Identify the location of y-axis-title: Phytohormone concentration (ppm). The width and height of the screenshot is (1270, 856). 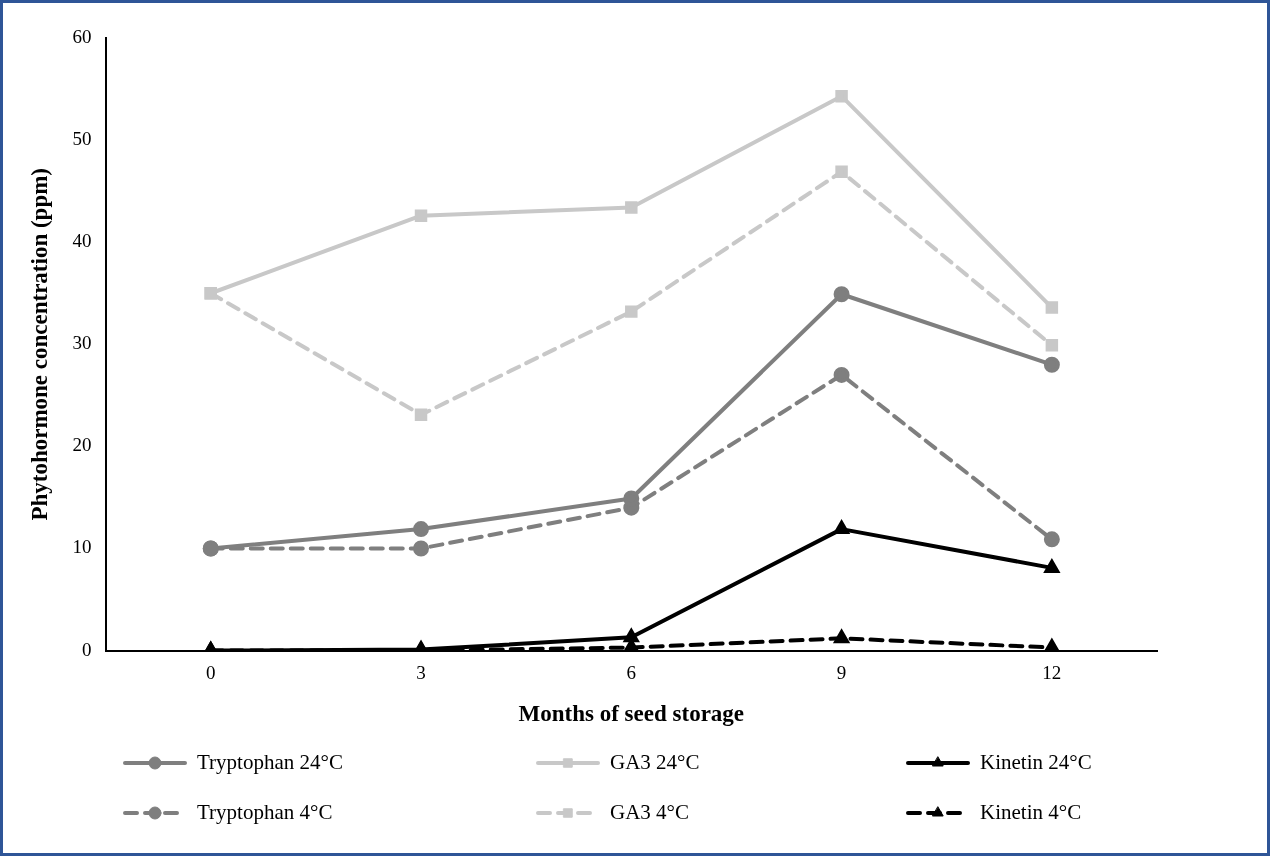
(39, 344).